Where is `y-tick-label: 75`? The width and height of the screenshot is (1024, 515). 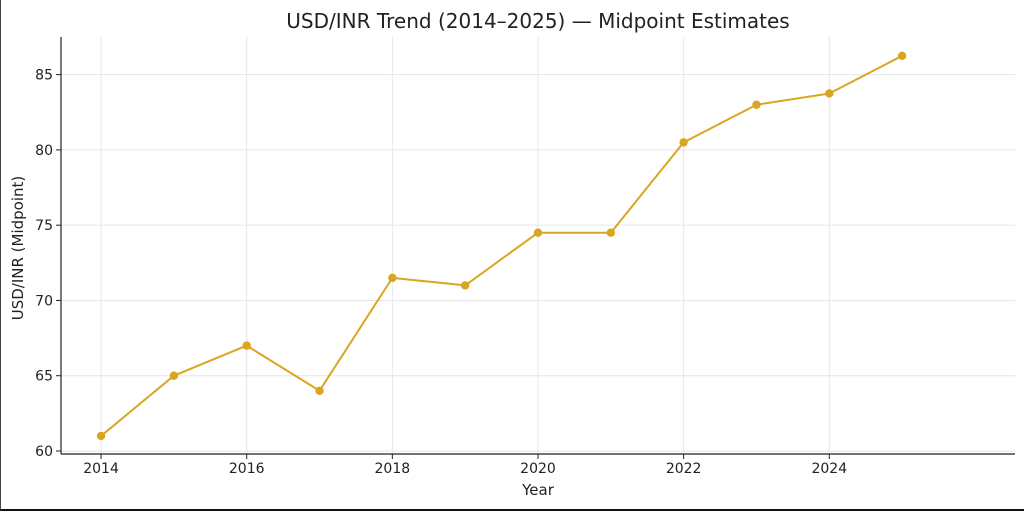
y-tick-label: 75 is located at coordinates (44, 226).